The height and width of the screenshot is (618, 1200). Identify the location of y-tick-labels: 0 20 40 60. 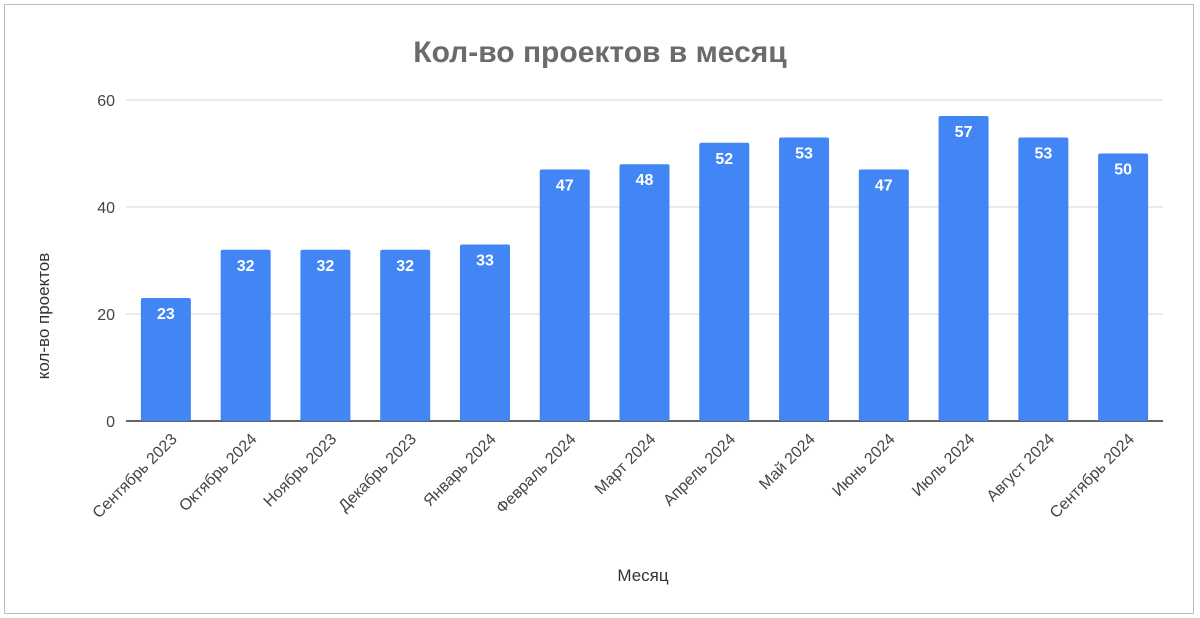
(106, 262).